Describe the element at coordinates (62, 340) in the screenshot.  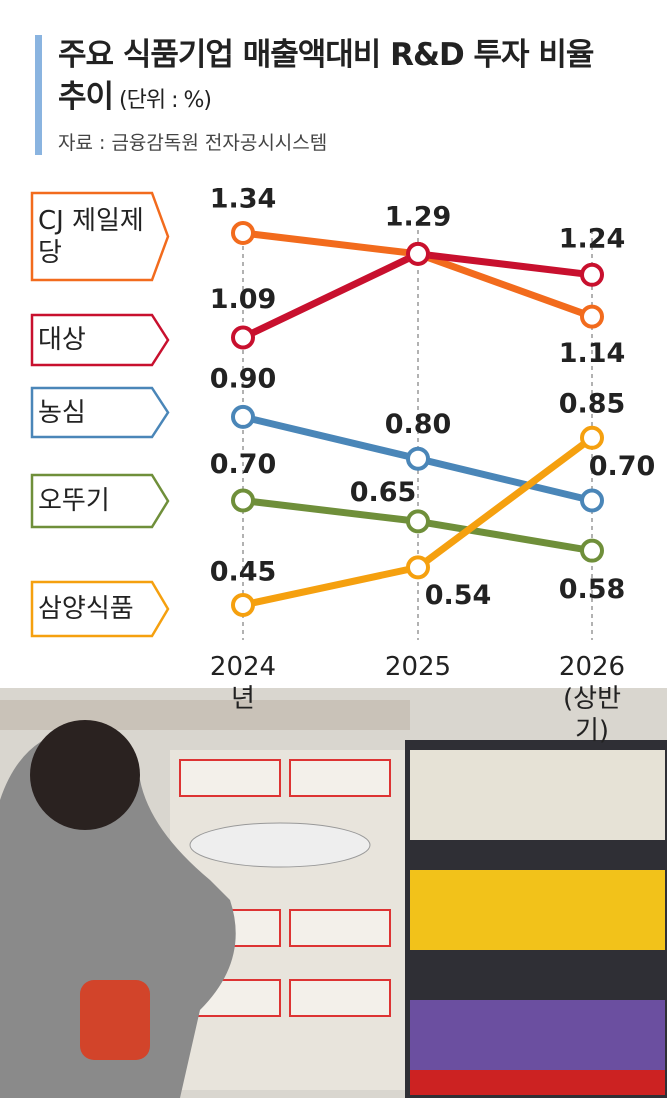
I see `legend-label: 대상` at that location.